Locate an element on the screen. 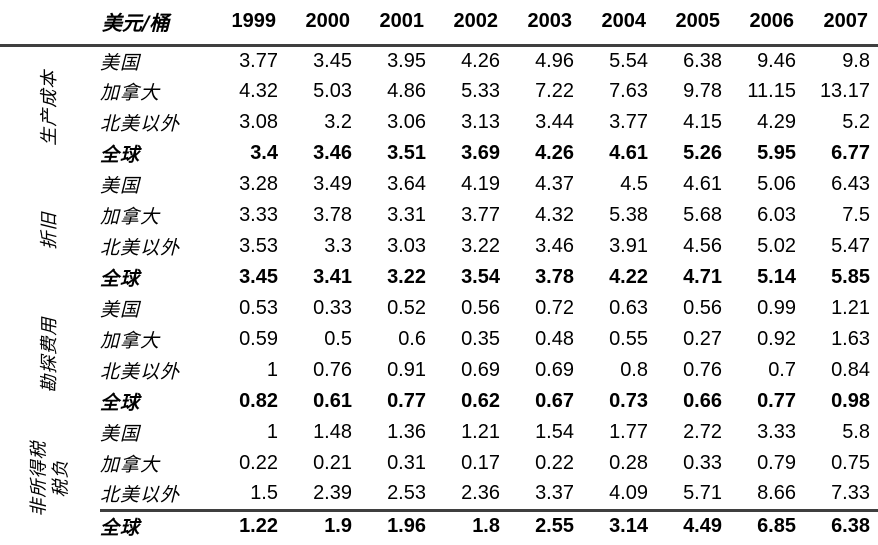  value-cell: 5.38 is located at coordinates (628, 215).